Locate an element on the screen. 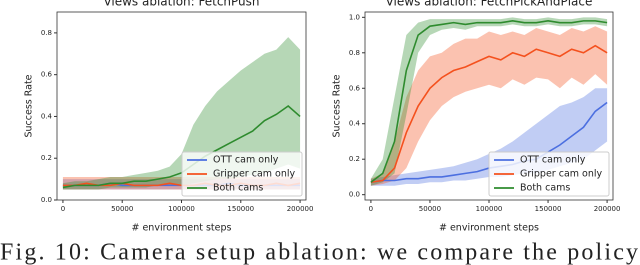 Image resolution: width=640 pixels, height=265 pixels. chart-title: Views ablation: FetchPickAndPlace is located at coordinates (489, 4).